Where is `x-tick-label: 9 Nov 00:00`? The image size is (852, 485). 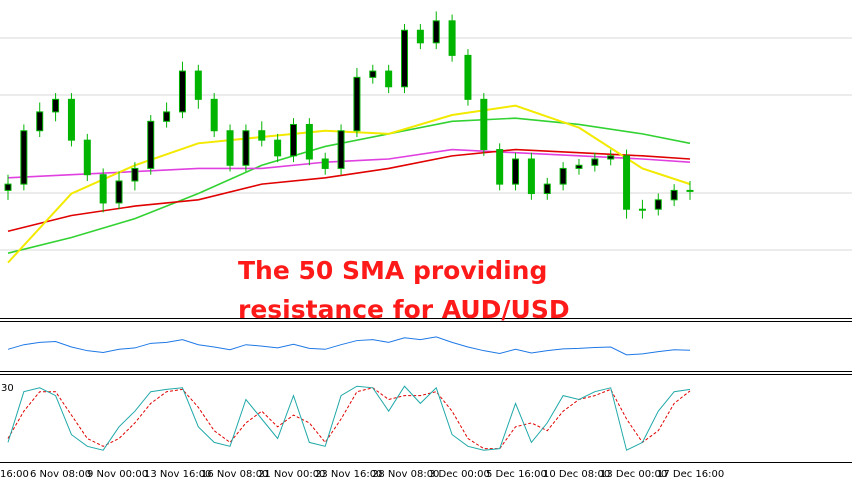
x-tick-label: 9 Nov 00:00 is located at coordinates (117, 474).